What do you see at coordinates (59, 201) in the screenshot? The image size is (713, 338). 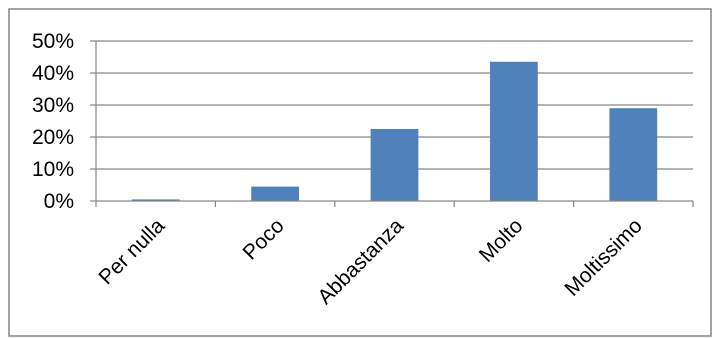 I see `y-tick-label: 0%` at bounding box center [59, 201].